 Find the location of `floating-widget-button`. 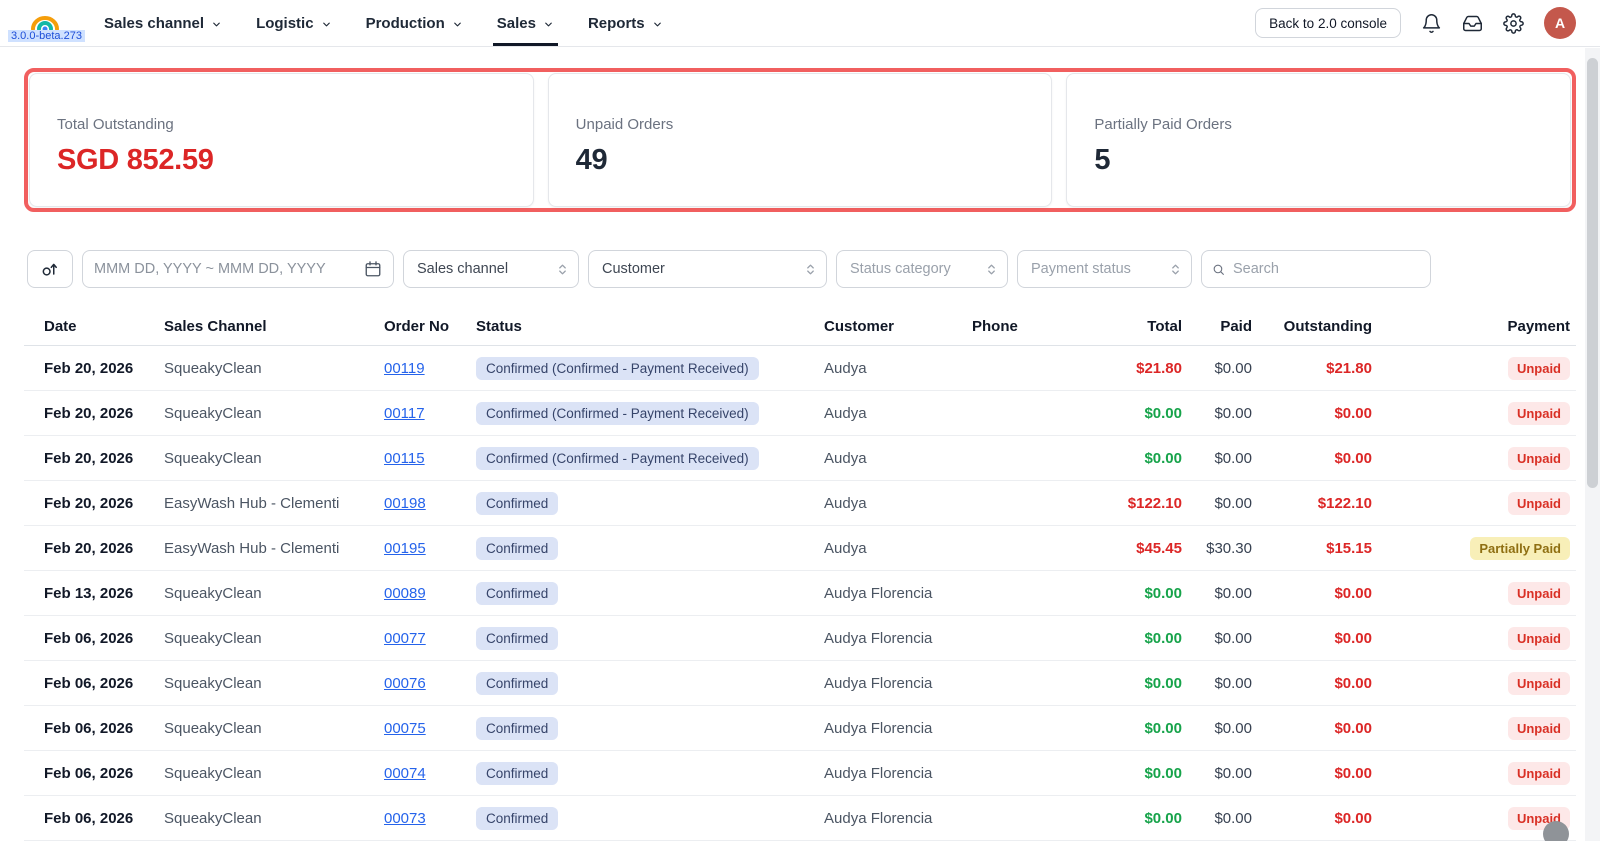

floating-widget-button is located at coordinates (1556, 831).